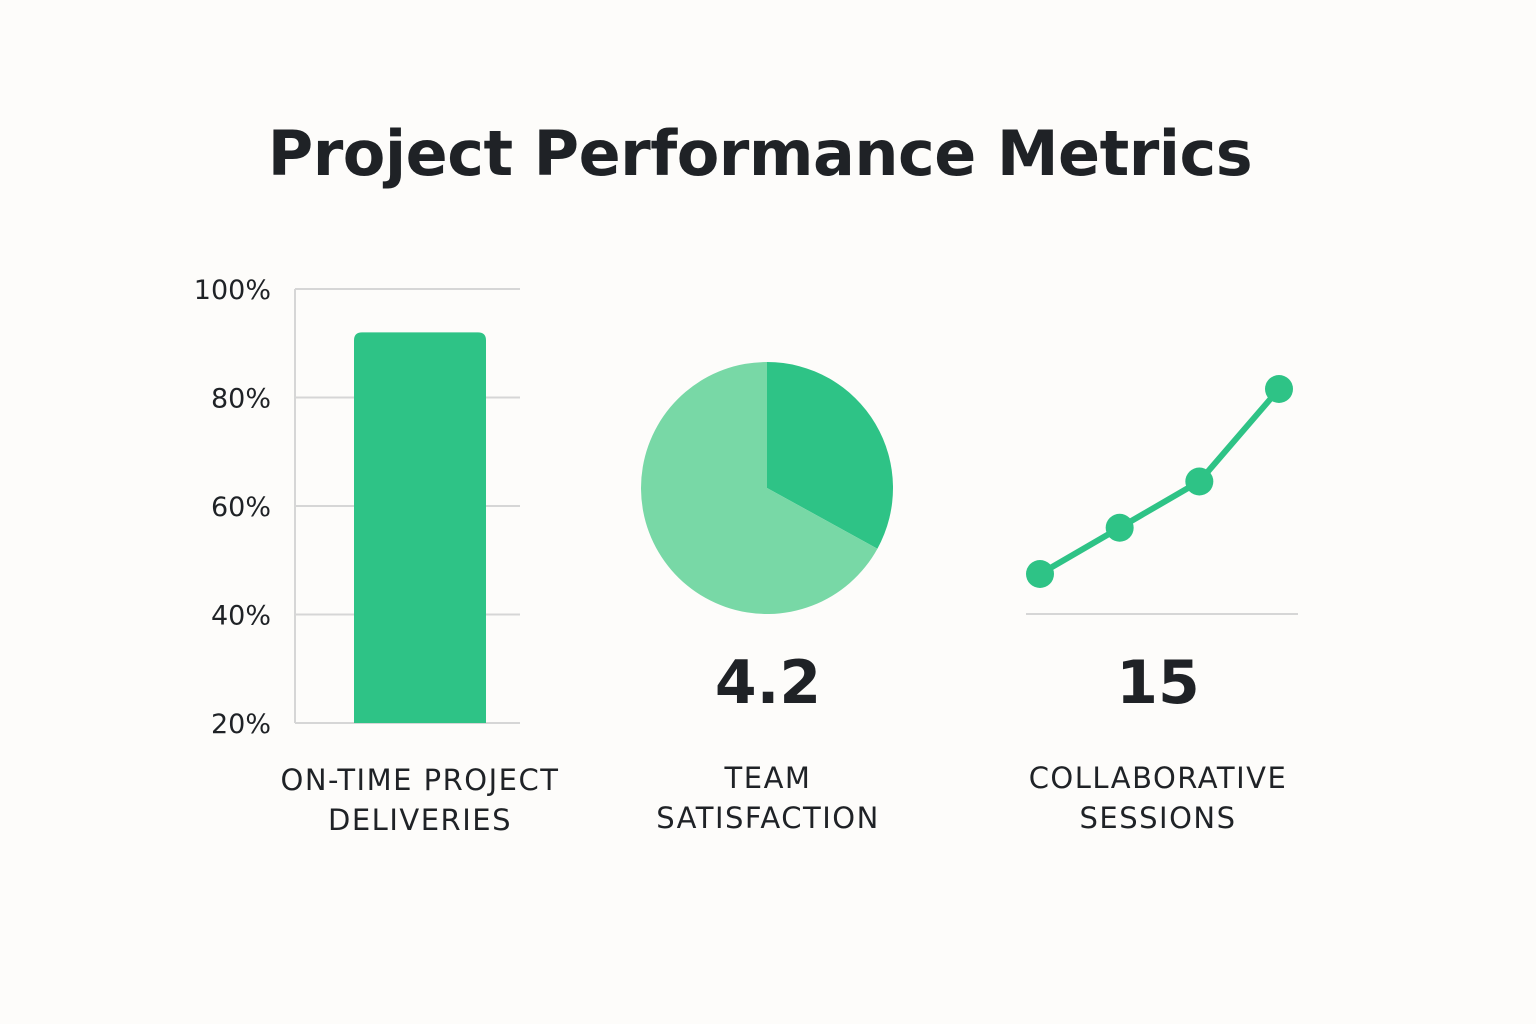 The width and height of the screenshot is (1536, 1024). What do you see at coordinates (241, 616) in the screenshot?
I see `y-tick-label: 40%` at bounding box center [241, 616].